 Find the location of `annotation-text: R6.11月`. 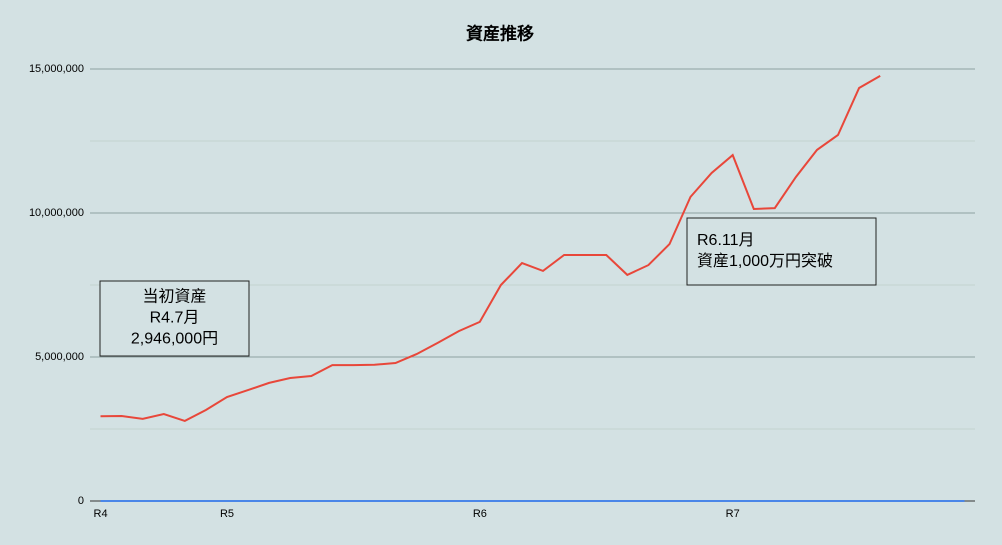

annotation-text: R6.11月 is located at coordinates (726, 240).